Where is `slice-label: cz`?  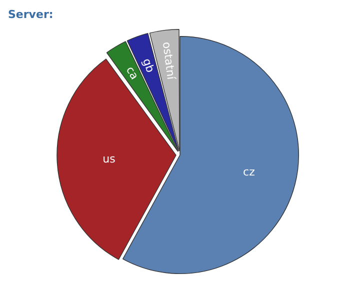
slice-label: cz is located at coordinates (249, 172).